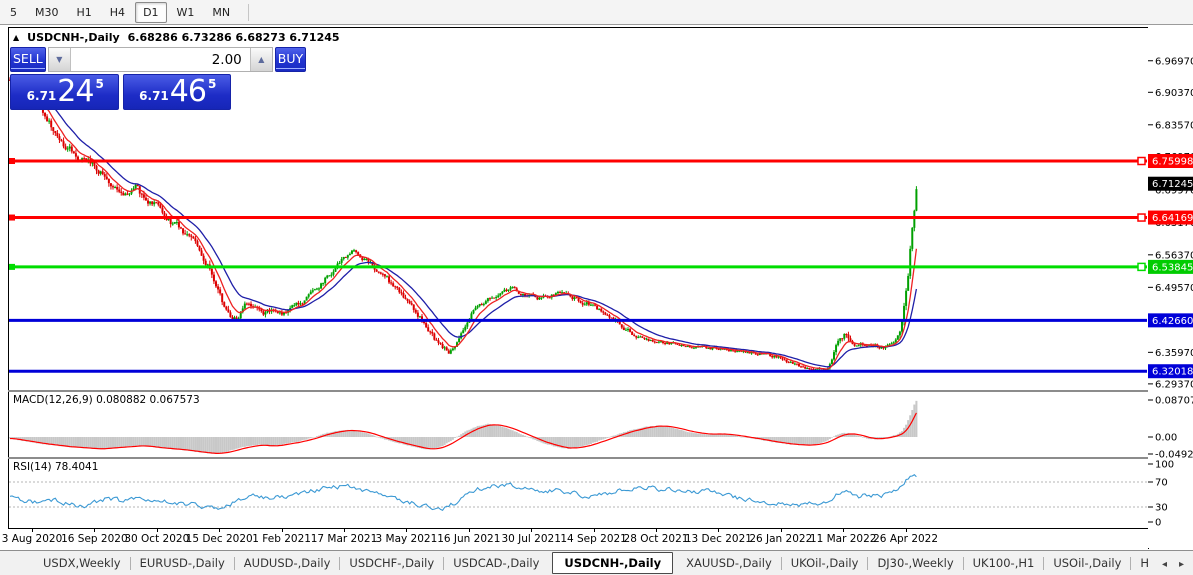  I want to click on tab-scroll-left-icon: ◂, so click(1164, 564).